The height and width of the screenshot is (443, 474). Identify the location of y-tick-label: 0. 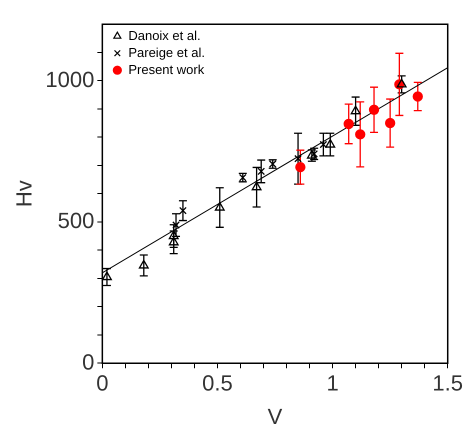
(88, 361).